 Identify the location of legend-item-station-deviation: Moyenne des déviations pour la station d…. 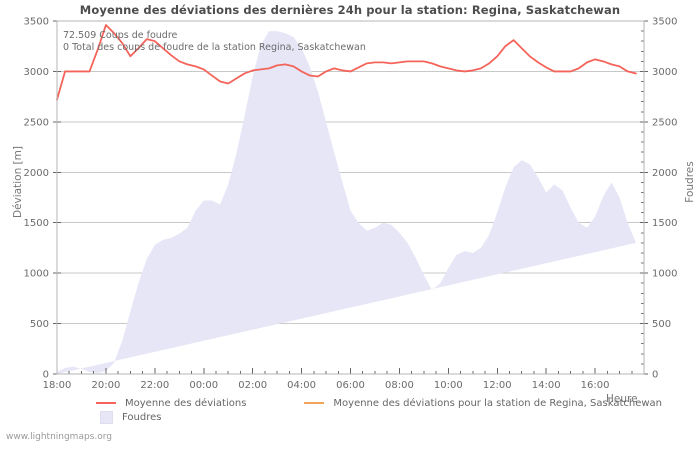
(483, 403).